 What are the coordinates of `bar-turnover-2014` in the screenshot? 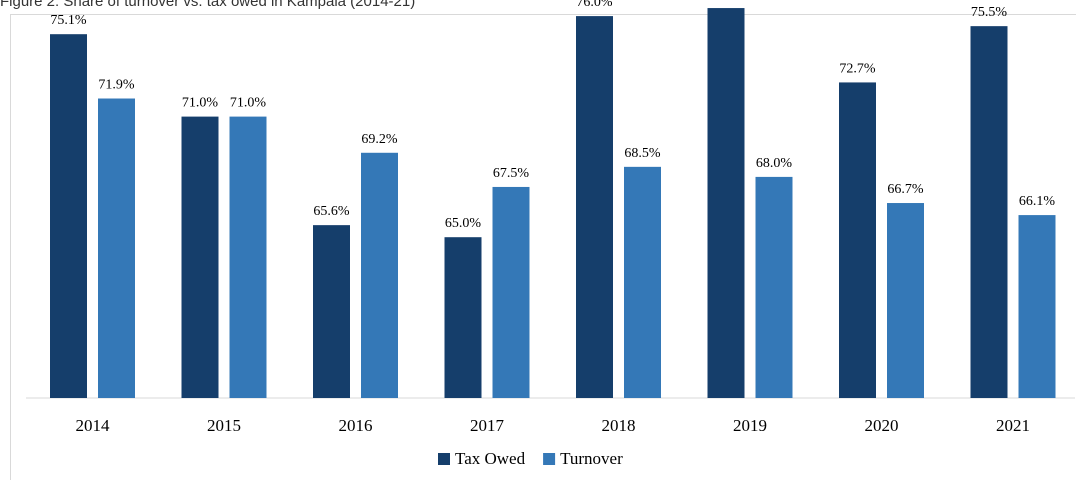 It's located at (116, 248).